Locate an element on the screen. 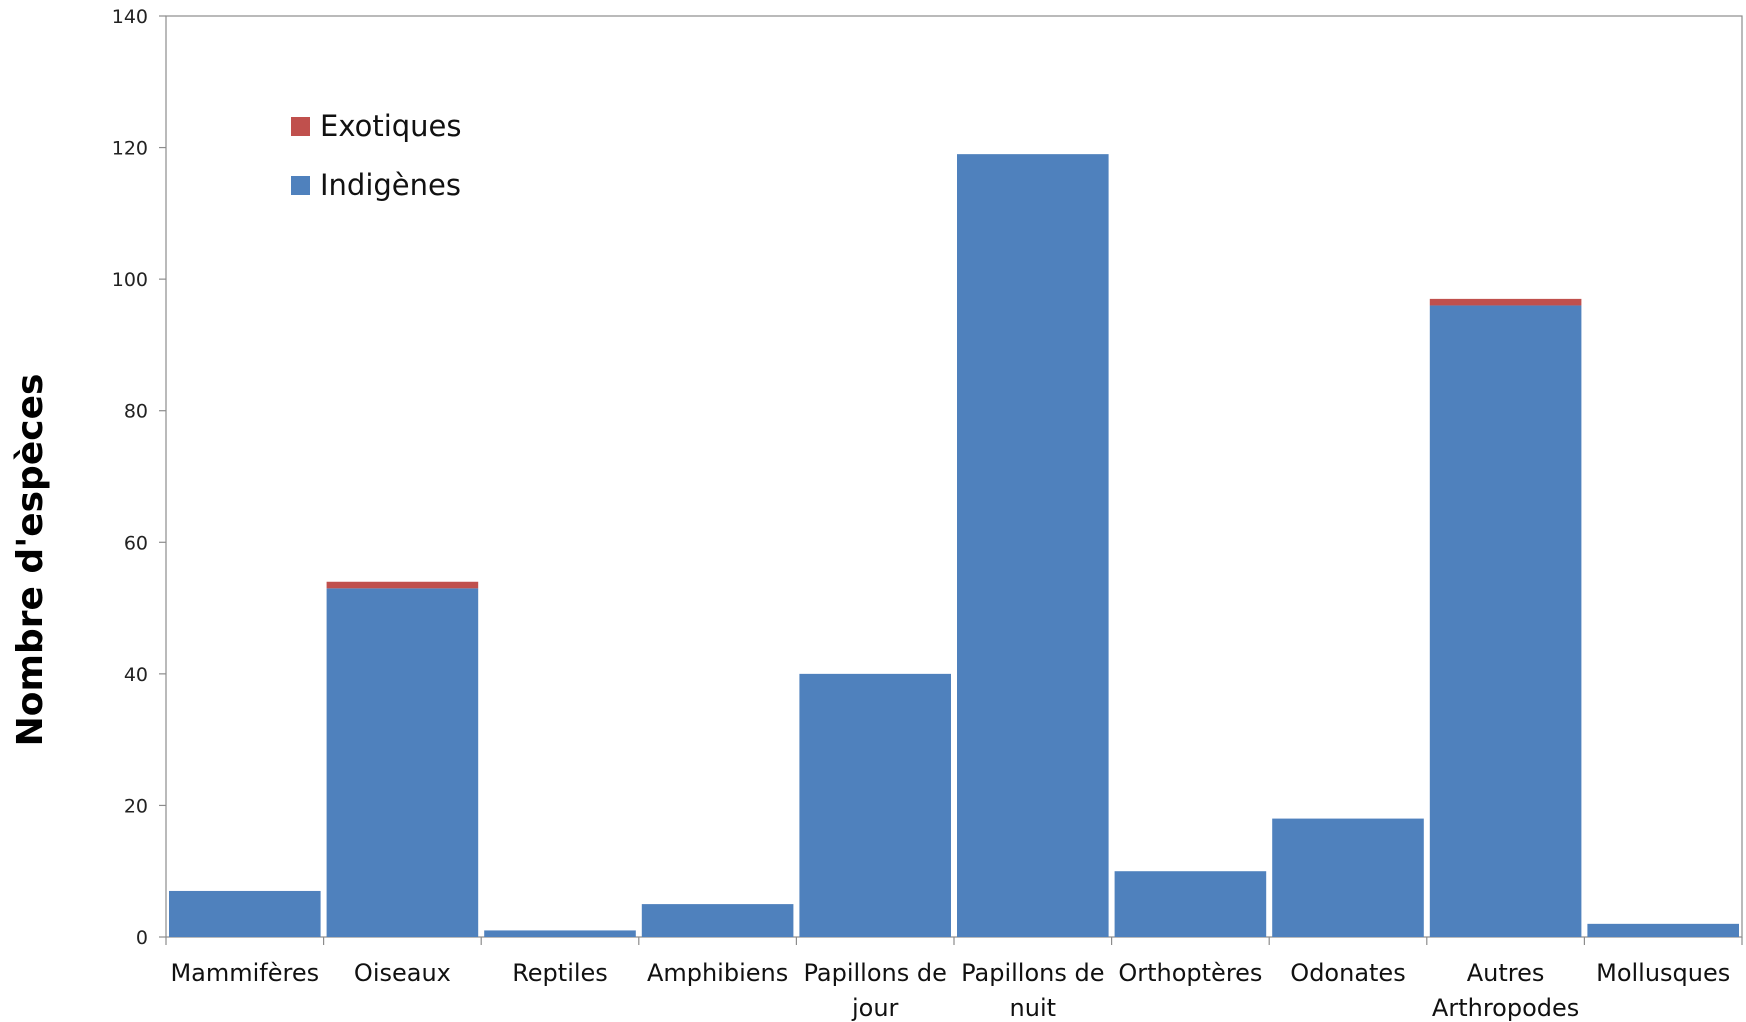 The height and width of the screenshot is (1022, 1746). y-axis-title: Nombre d'espèces is located at coordinates (30, 560).